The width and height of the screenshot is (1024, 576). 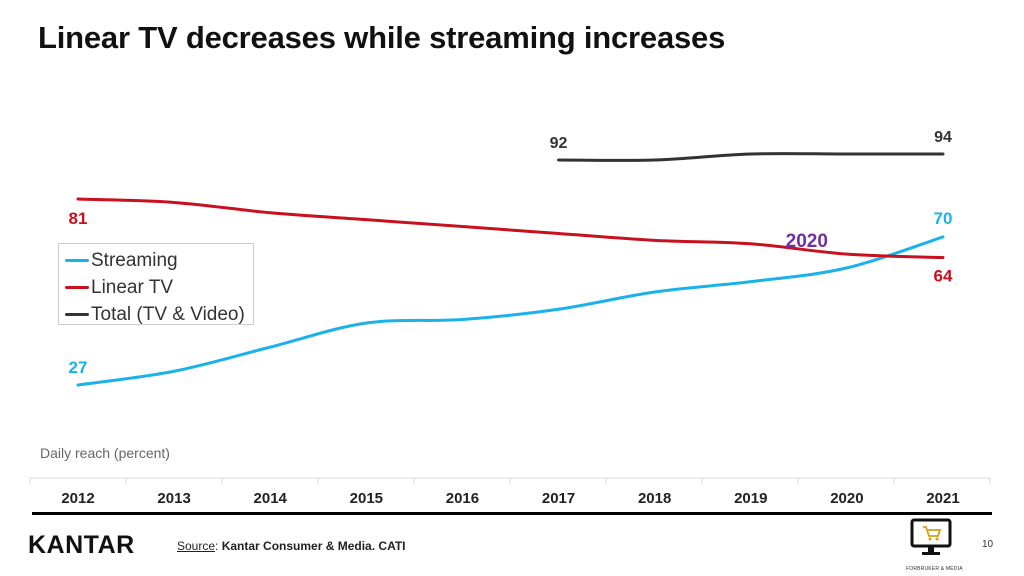 I want to click on crossover-annotation: 2020, so click(x=807, y=241).